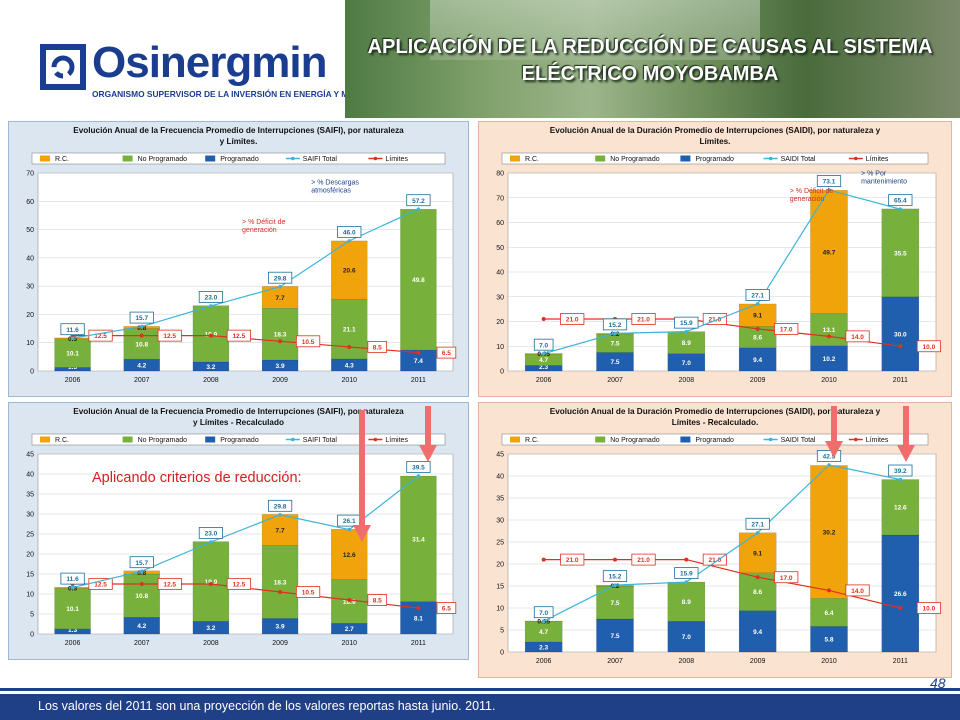 The width and height of the screenshot is (960, 720). I want to click on bar-no-programado-label: 10.9, so click(349, 602).